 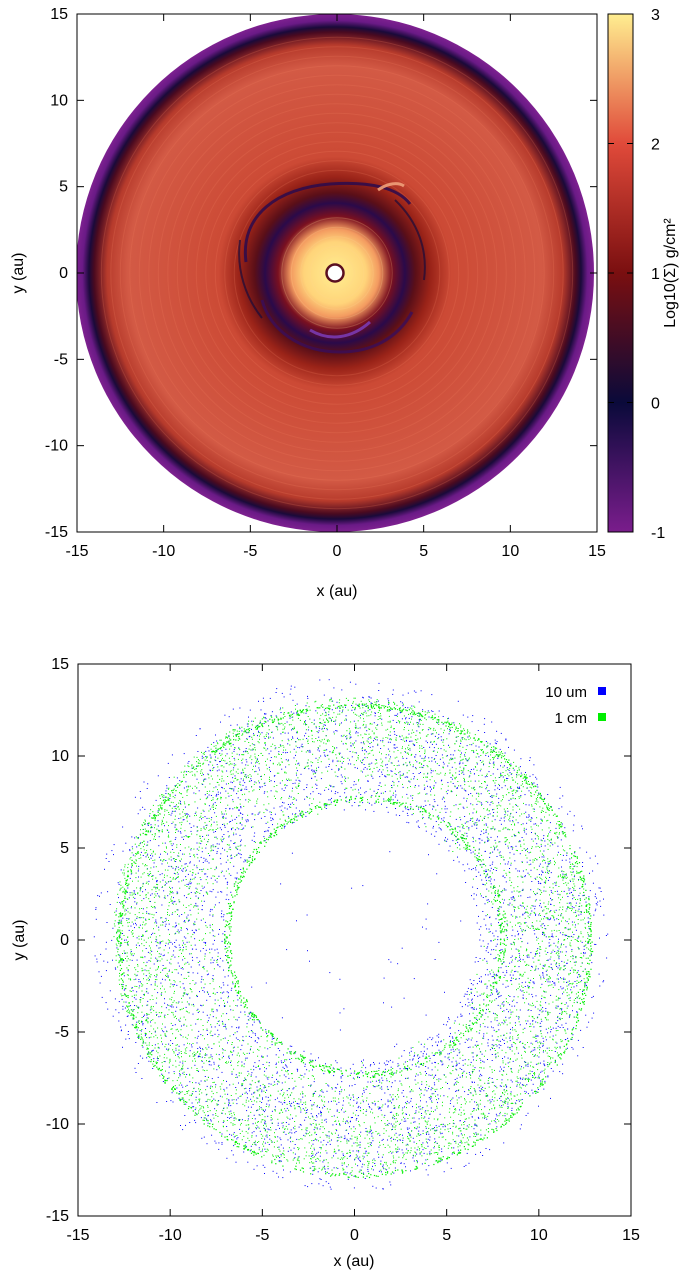 I want to click on disk-ring, so click(x=337, y=273).